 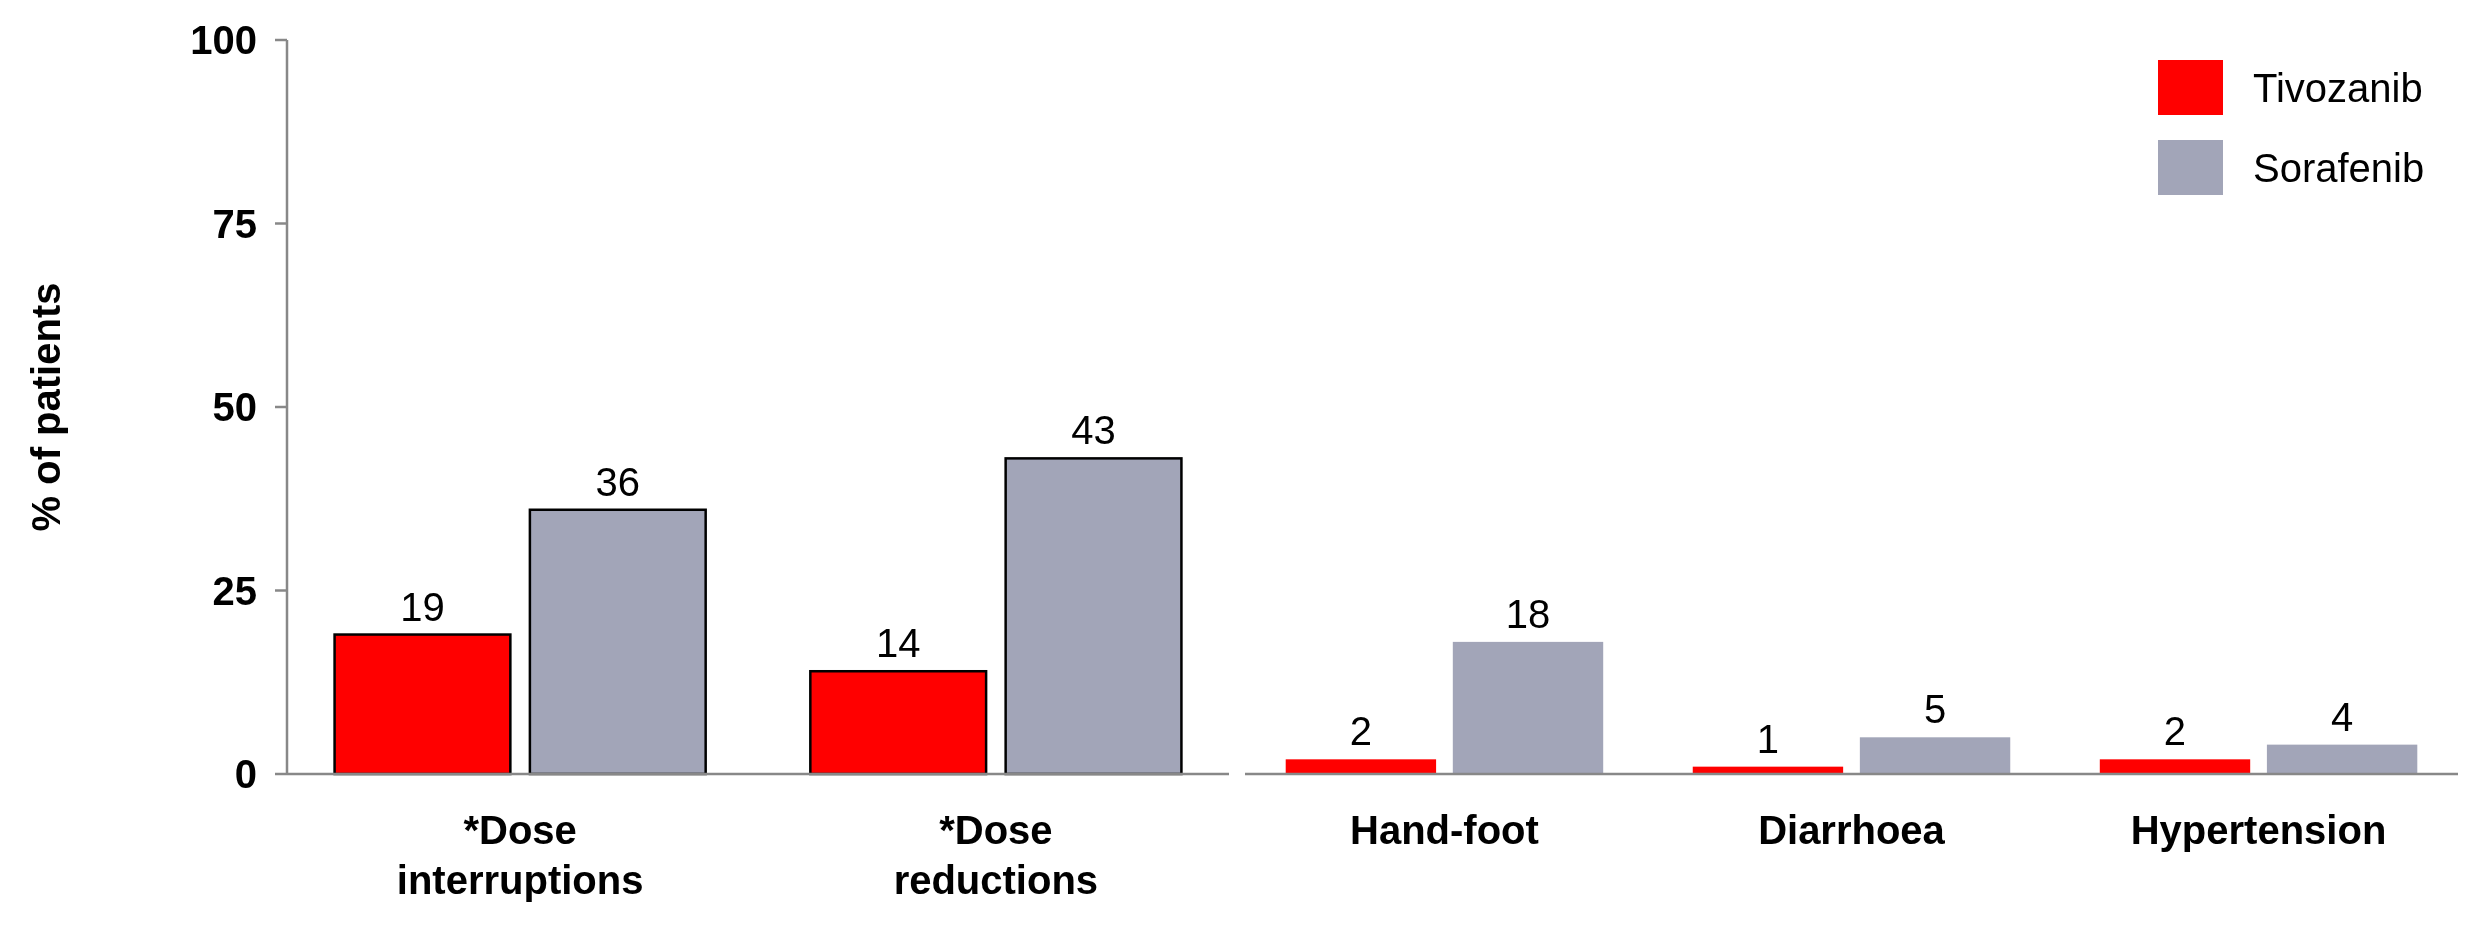 What do you see at coordinates (1852, 830) in the screenshot?
I see `x-tick-label: Diarrhoea` at bounding box center [1852, 830].